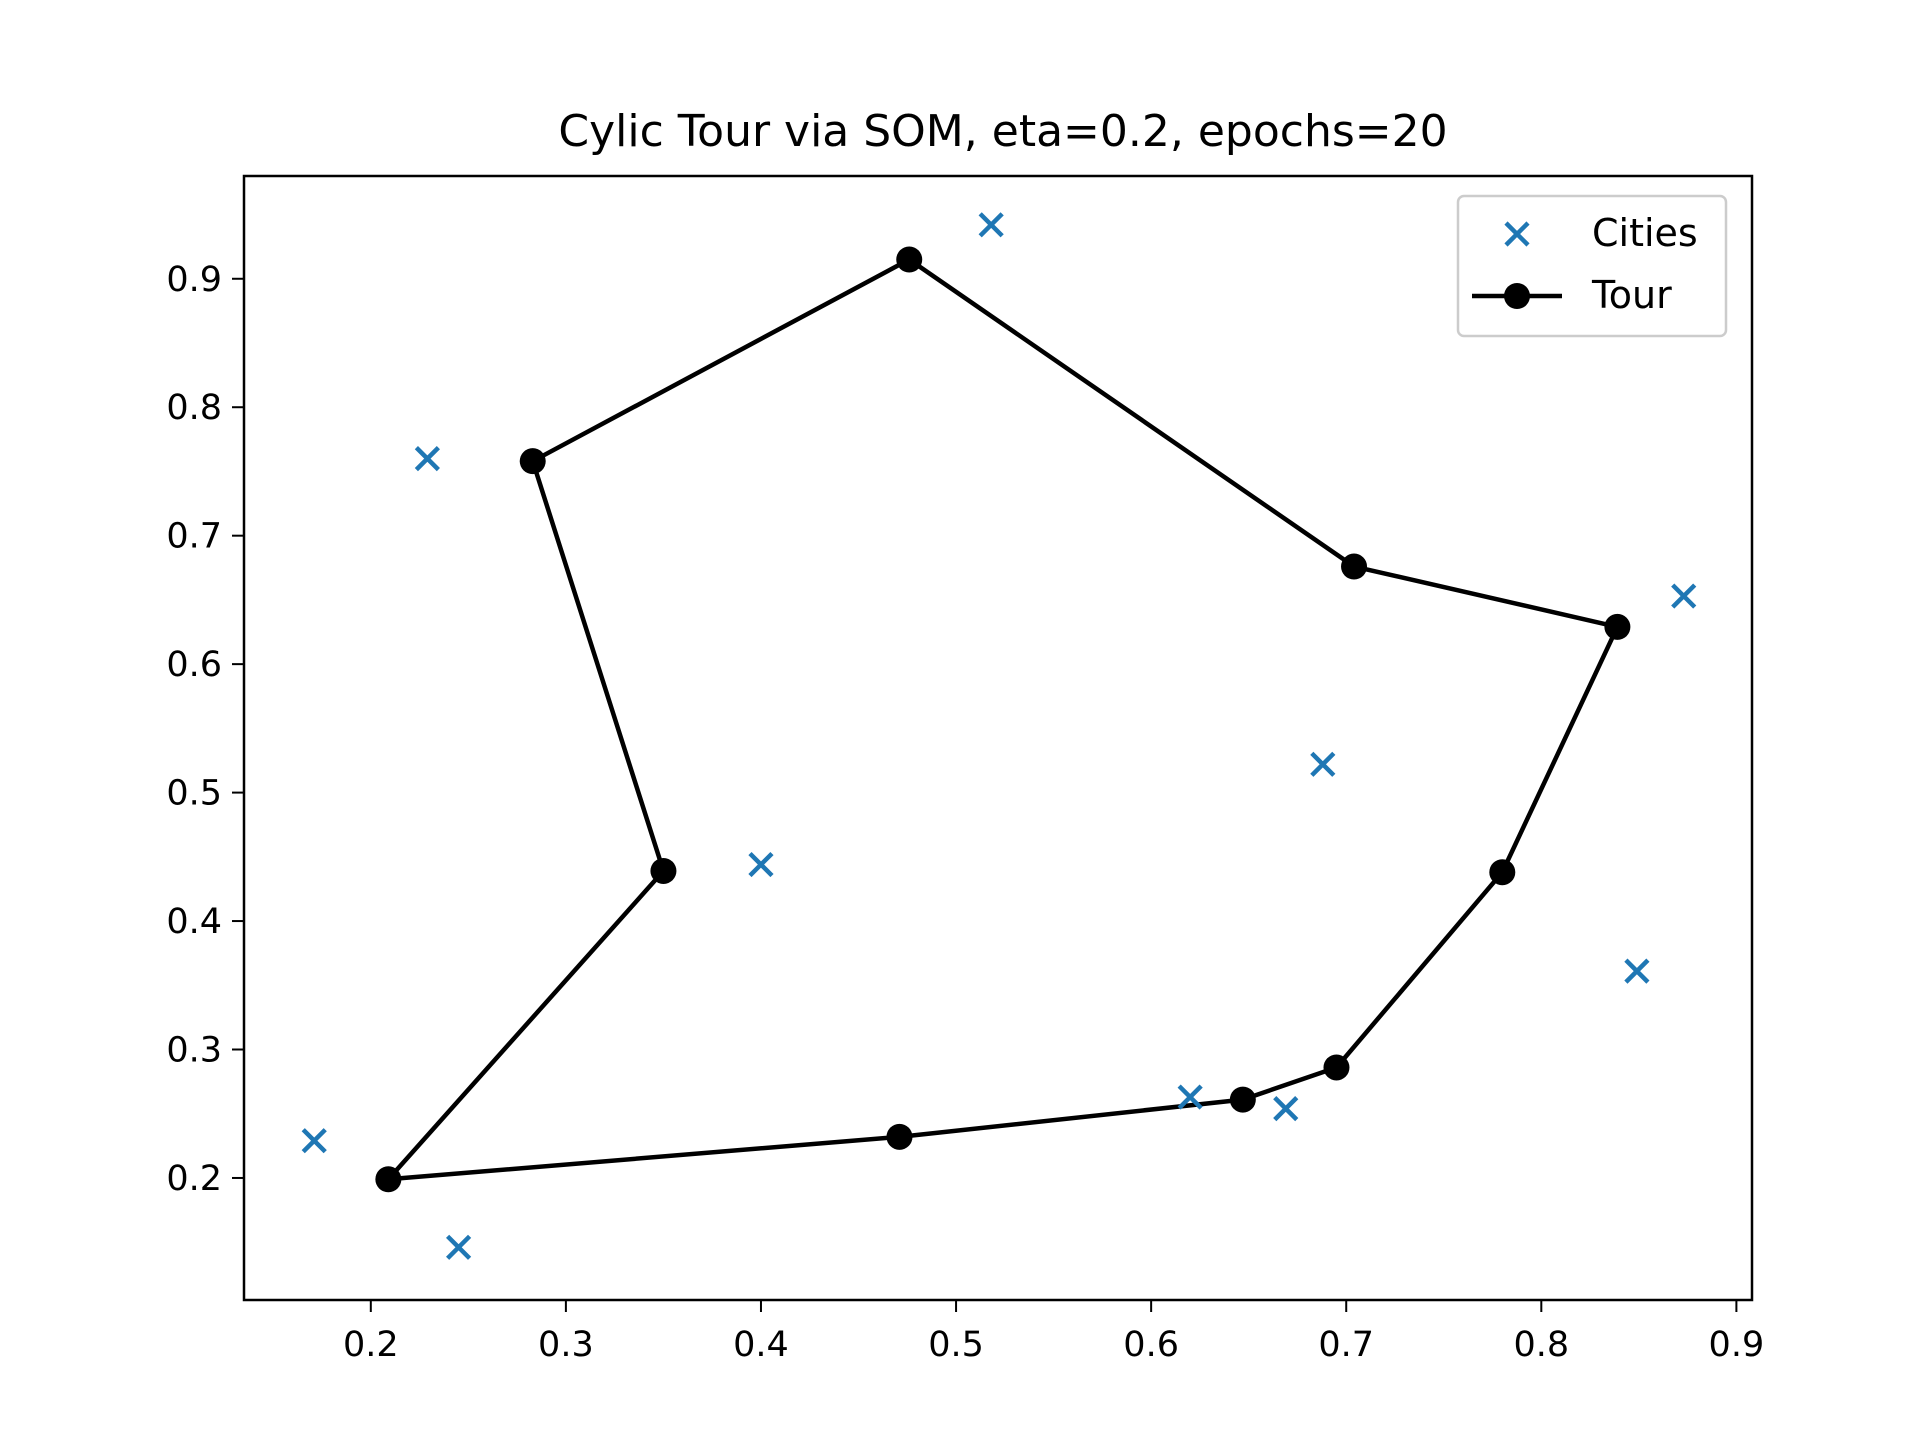 The height and width of the screenshot is (1440, 1920). What do you see at coordinates (566, 1345) in the screenshot?
I see `x-tick-label: 0.3` at bounding box center [566, 1345].